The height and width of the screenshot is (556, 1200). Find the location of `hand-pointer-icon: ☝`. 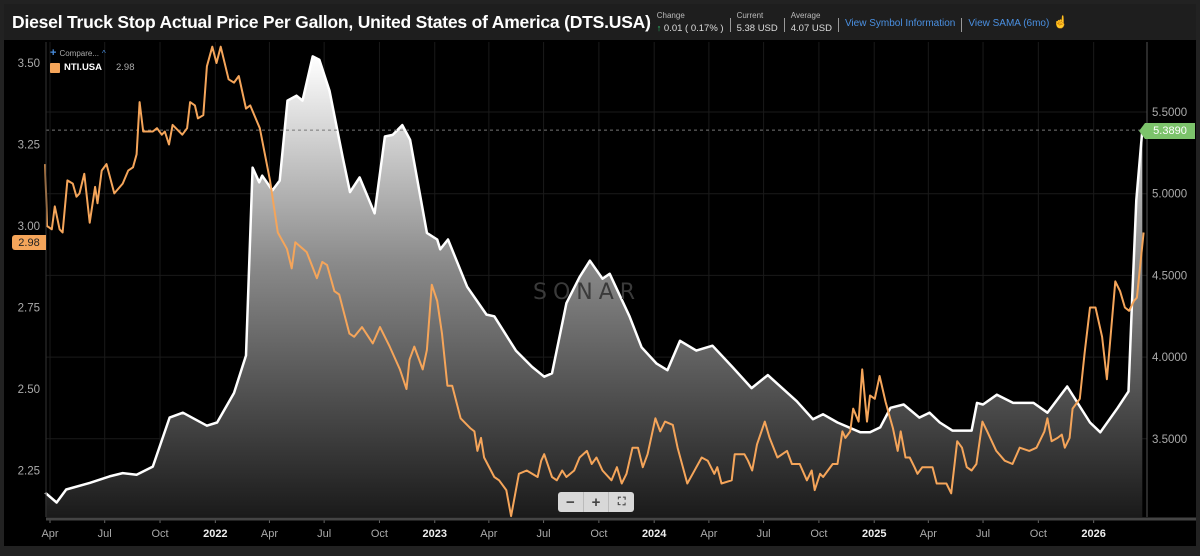

hand-pointer-icon: ☝ is located at coordinates (1061, 22).